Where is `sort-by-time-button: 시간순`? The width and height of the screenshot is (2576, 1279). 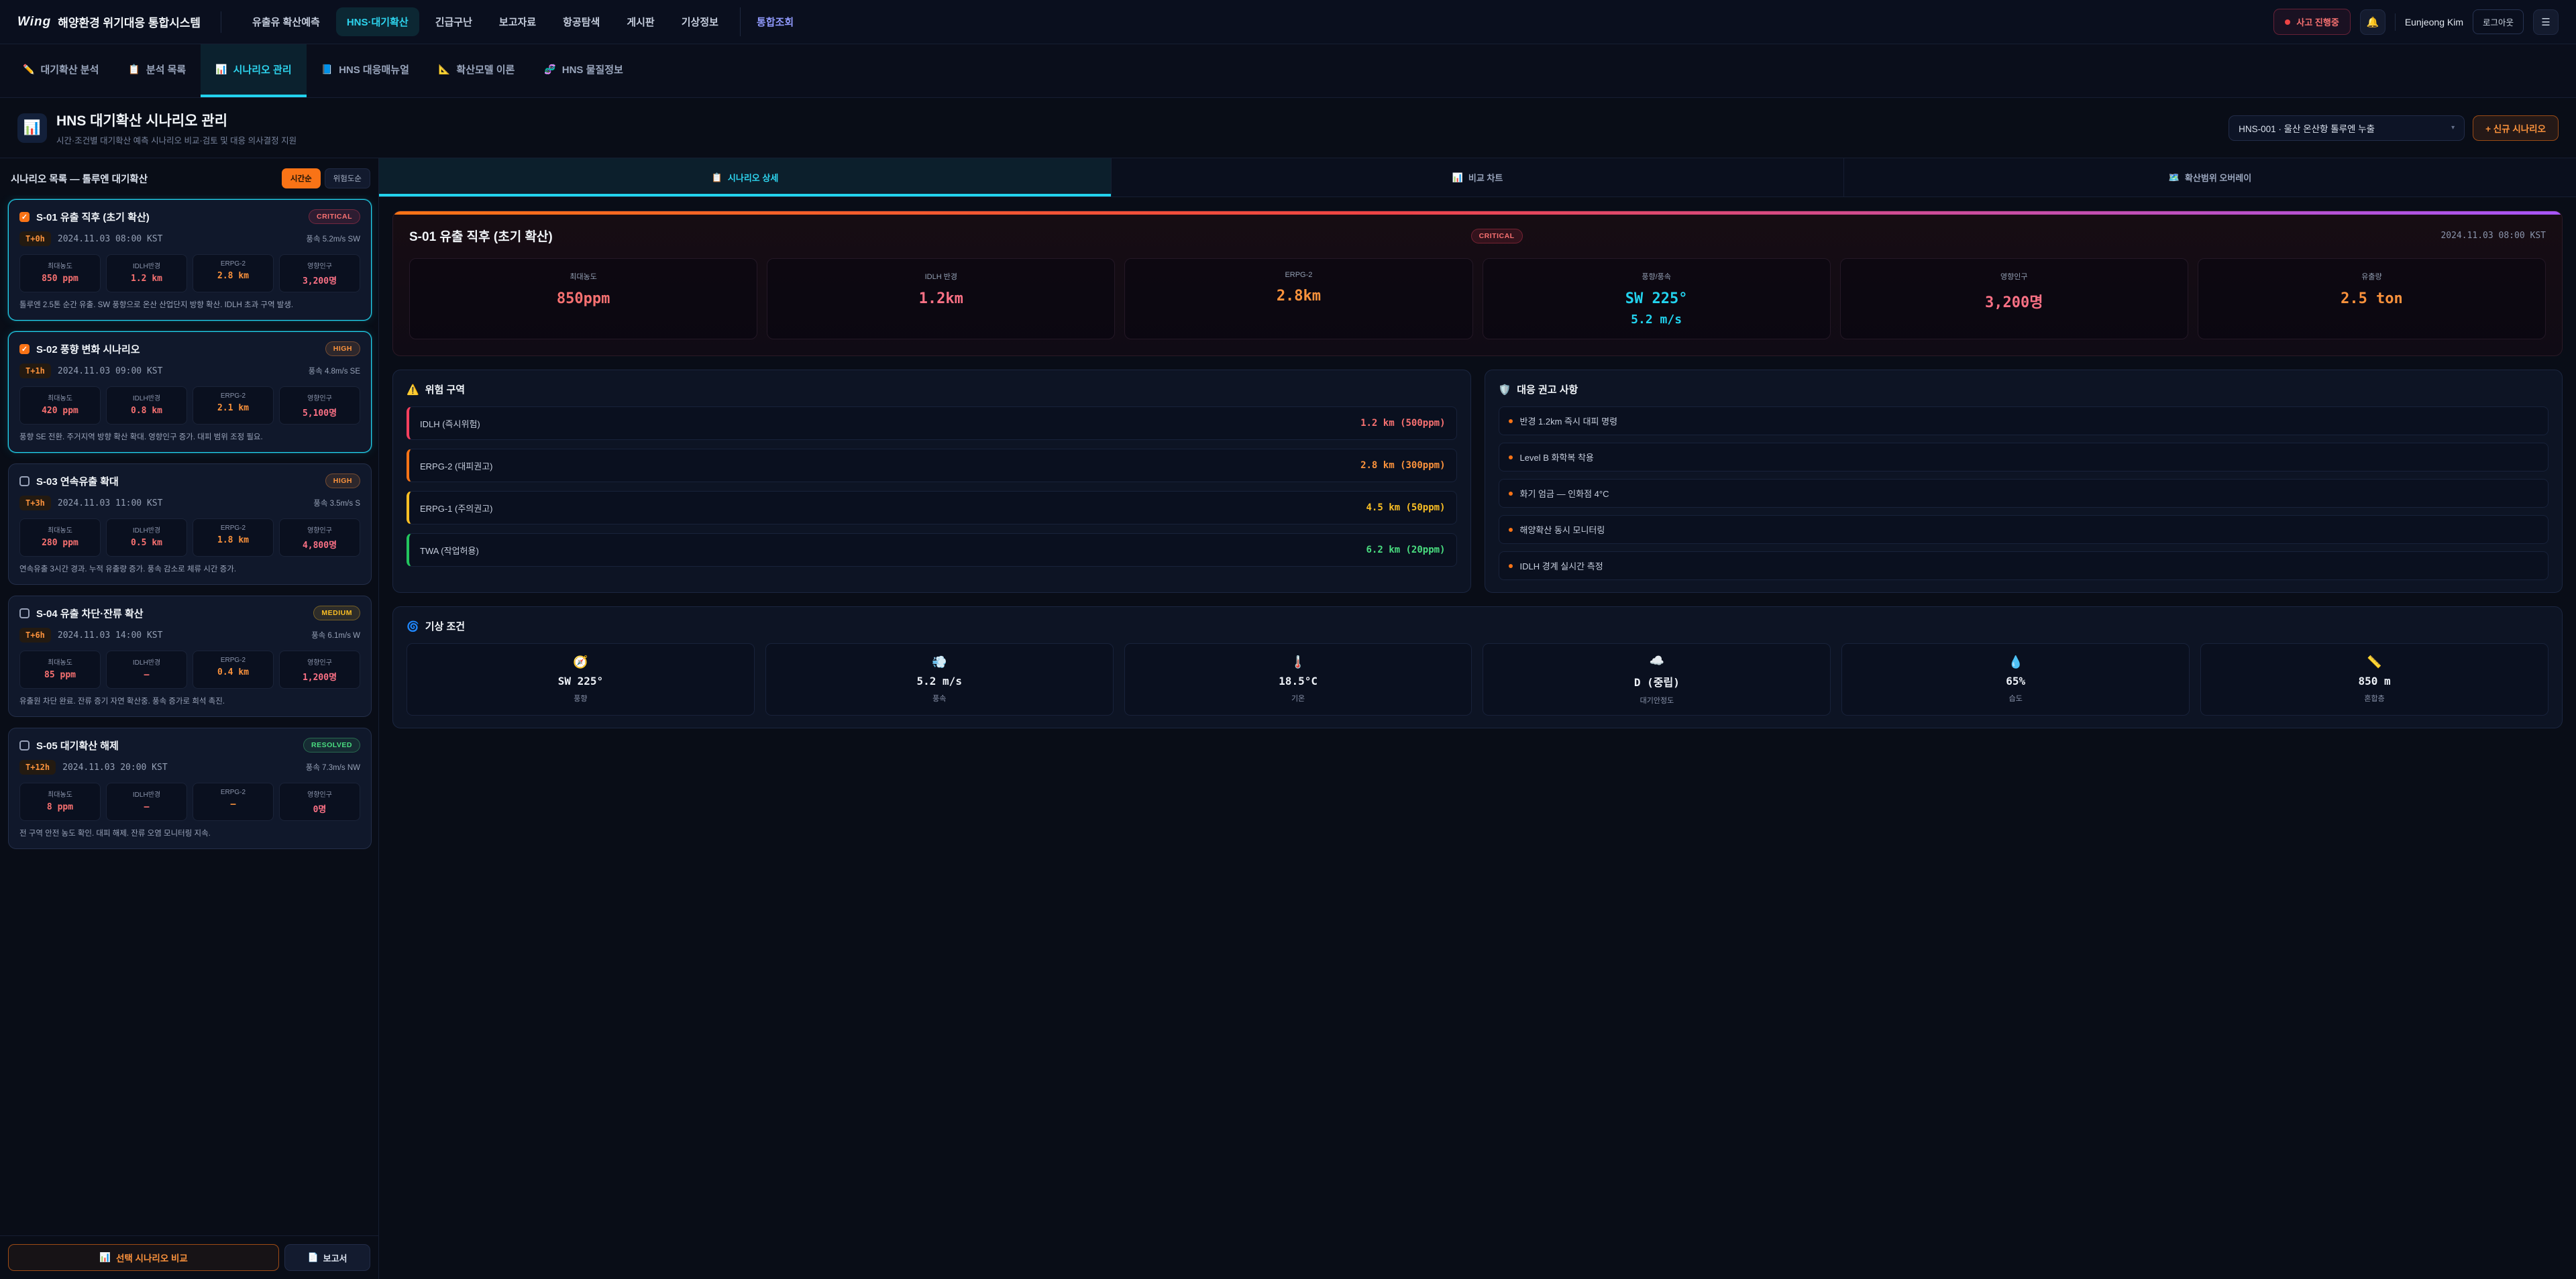 sort-by-time-button: 시간순 is located at coordinates (301, 178).